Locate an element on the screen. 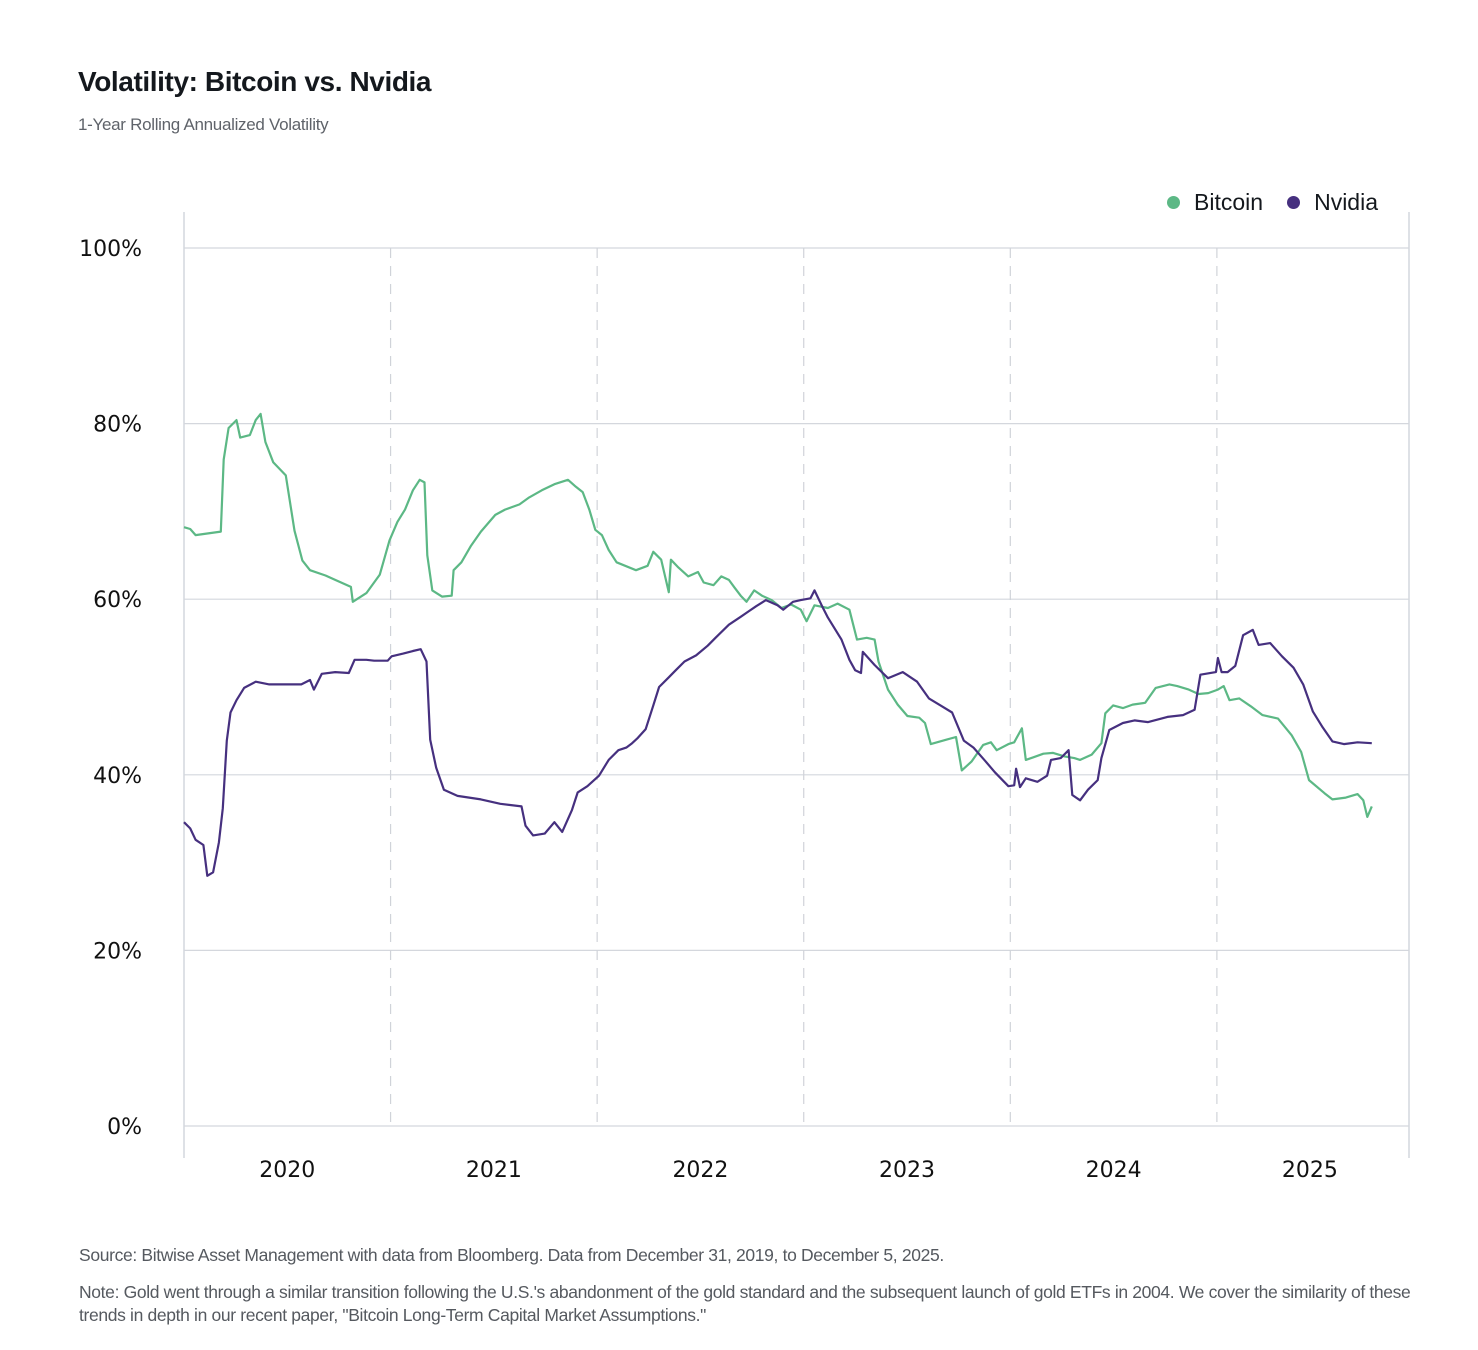  legend-item-nvidia: Nvidia is located at coordinates (1332, 202).